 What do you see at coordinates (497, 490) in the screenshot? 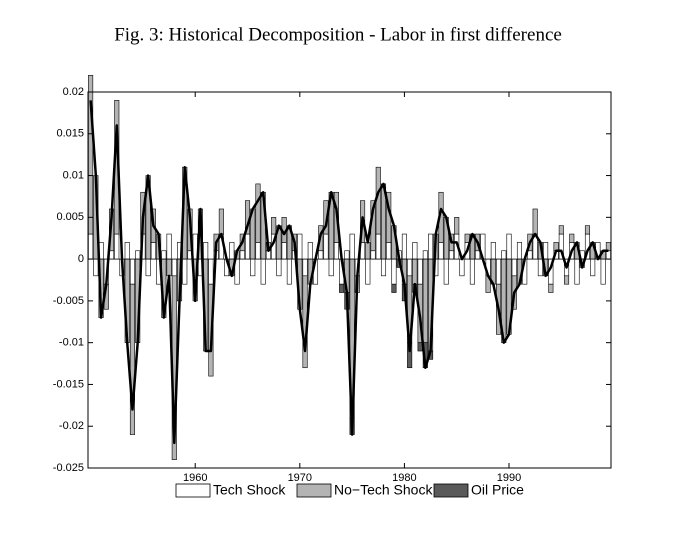
I see `legend-label: Oil Price` at bounding box center [497, 490].